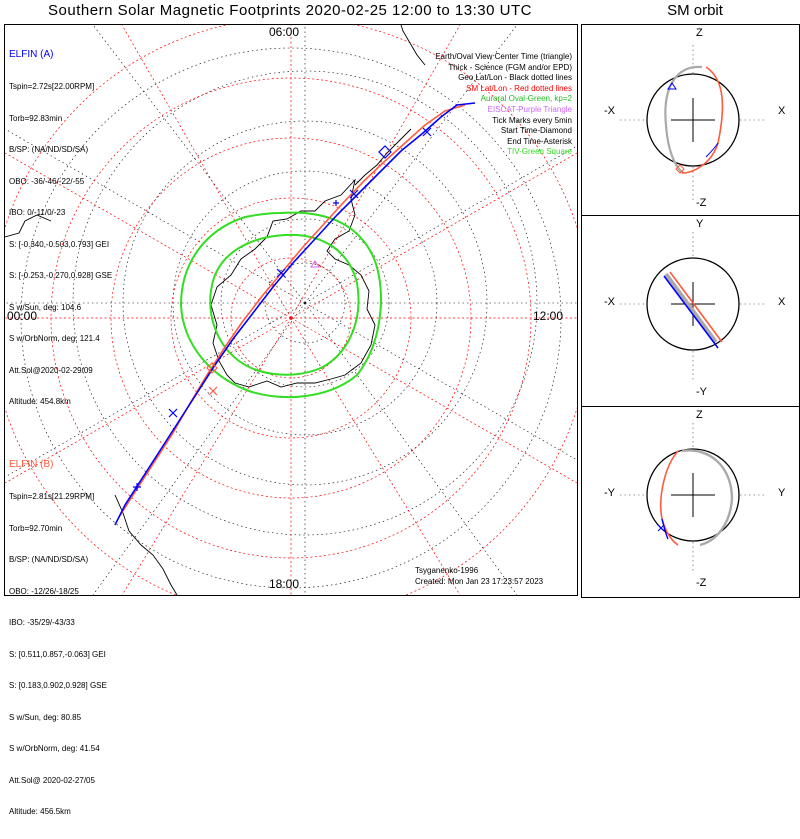 This screenshot has width=800, height=839. I want to click on sm-eiscat-marker, so click(672, 86).